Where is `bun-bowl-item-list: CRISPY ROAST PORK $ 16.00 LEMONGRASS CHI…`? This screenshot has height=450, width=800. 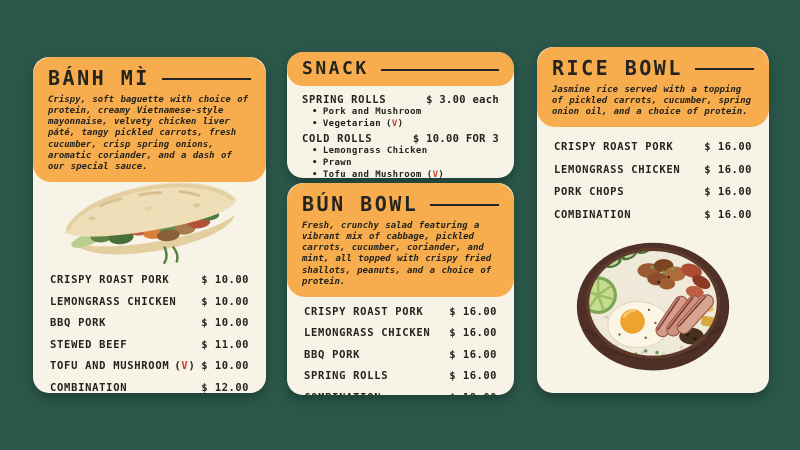
bun-bowl-item-list: CRISPY ROAST PORK $ 16.00 LEMONGRASS CHI… is located at coordinates (400, 350).